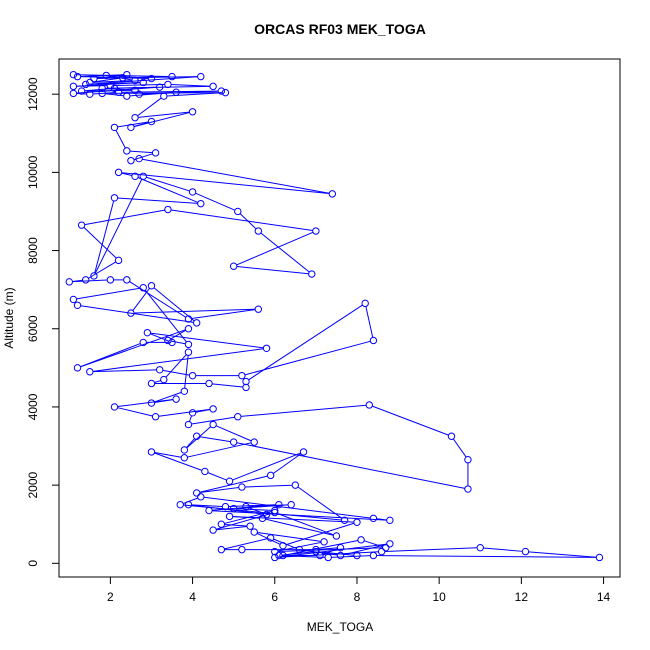  I want to click on y-tick-label: 0, so click(33, 563).